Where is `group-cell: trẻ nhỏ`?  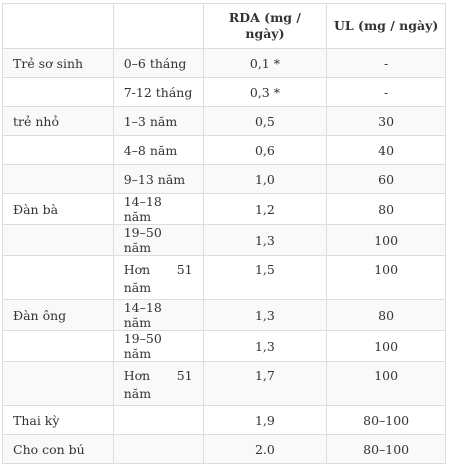
group-cell: trẻ nhỏ is located at coordinates (58, 121).